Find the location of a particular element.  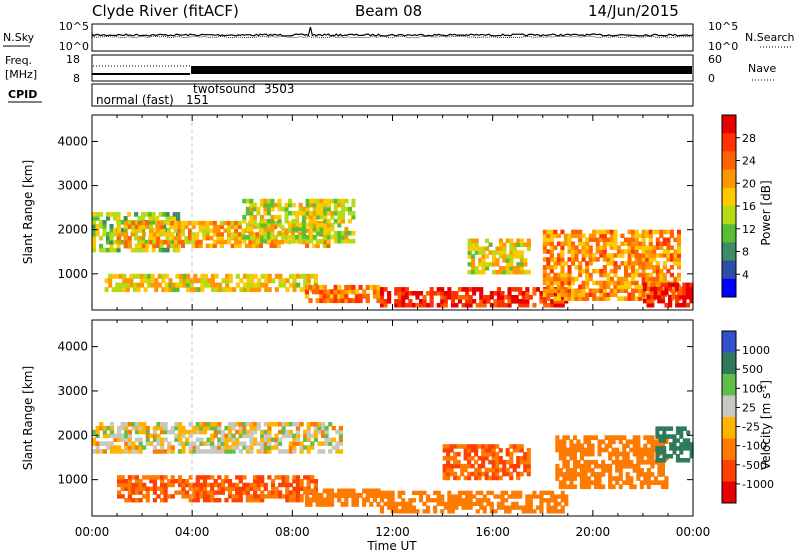

velocity-colorbar-tick-label: -100 is located at coordinates (754, 446).